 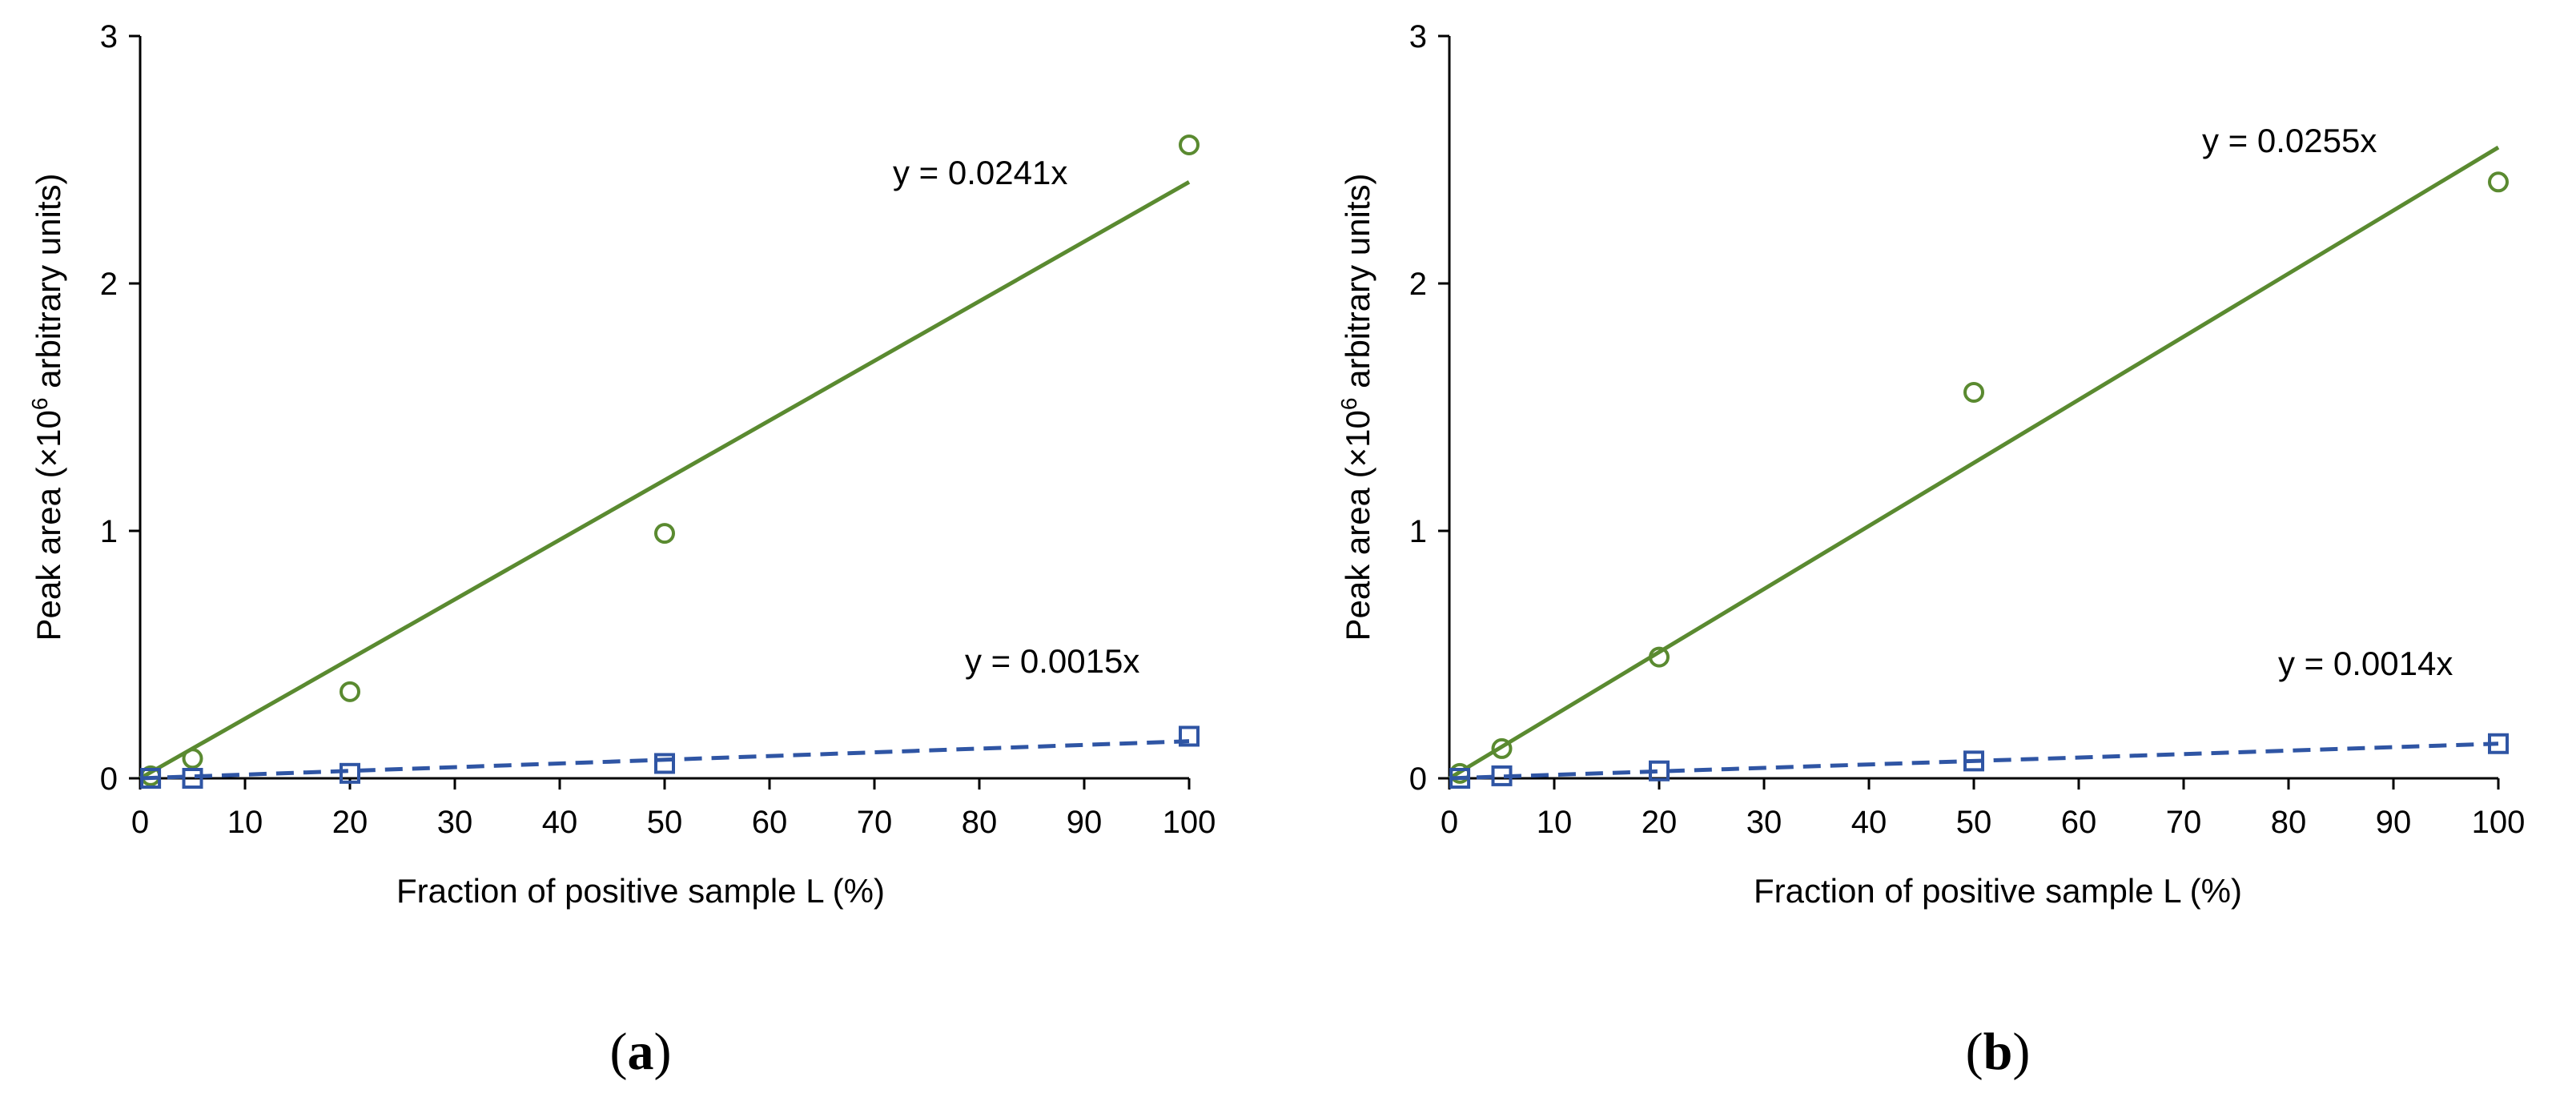 I want to click on panel-label-letter: b, so click(x=1998, y=1052).